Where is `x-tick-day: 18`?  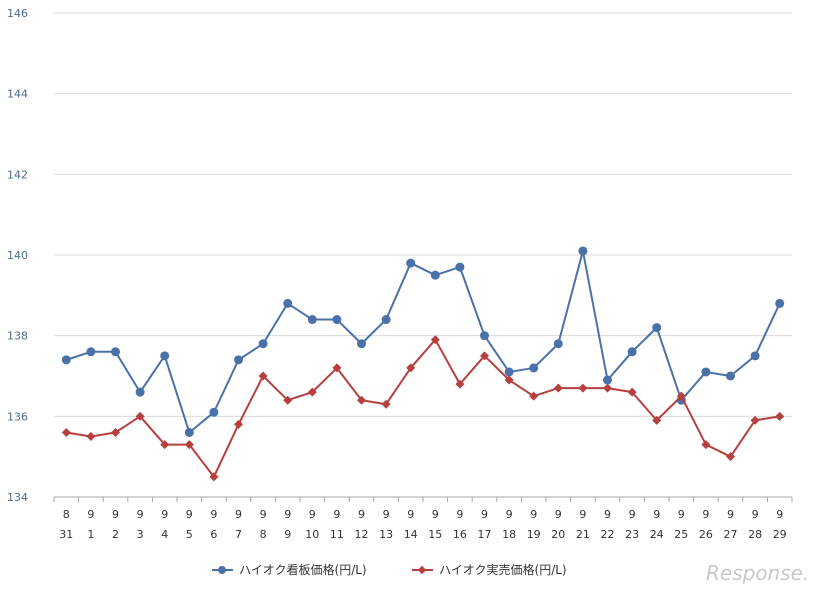 x-tick-day: 18 is located at coordinates (509, 534).